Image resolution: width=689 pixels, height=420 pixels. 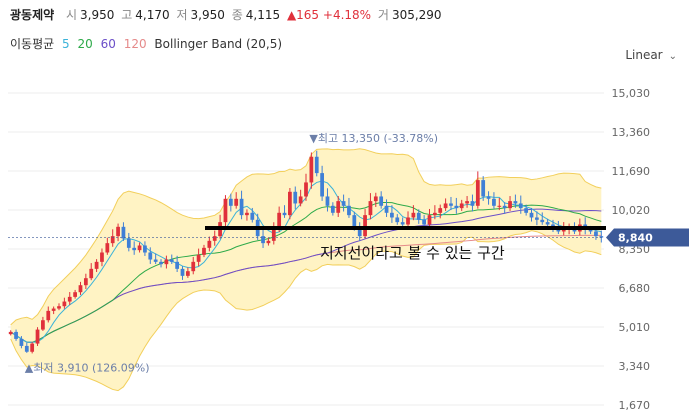 What do you see at coordinates (631, 132) in the screenshot?
I see `y-tick-label: 13,360` at bounding box center [631, 132].